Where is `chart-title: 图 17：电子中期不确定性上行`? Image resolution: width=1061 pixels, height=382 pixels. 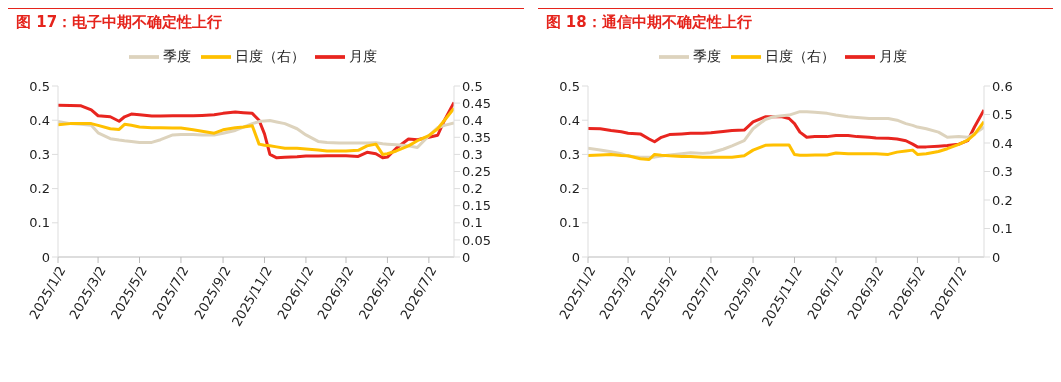 chart-title: 图 17：电子中期不确定性上行 is located at coordinates (119, 22).